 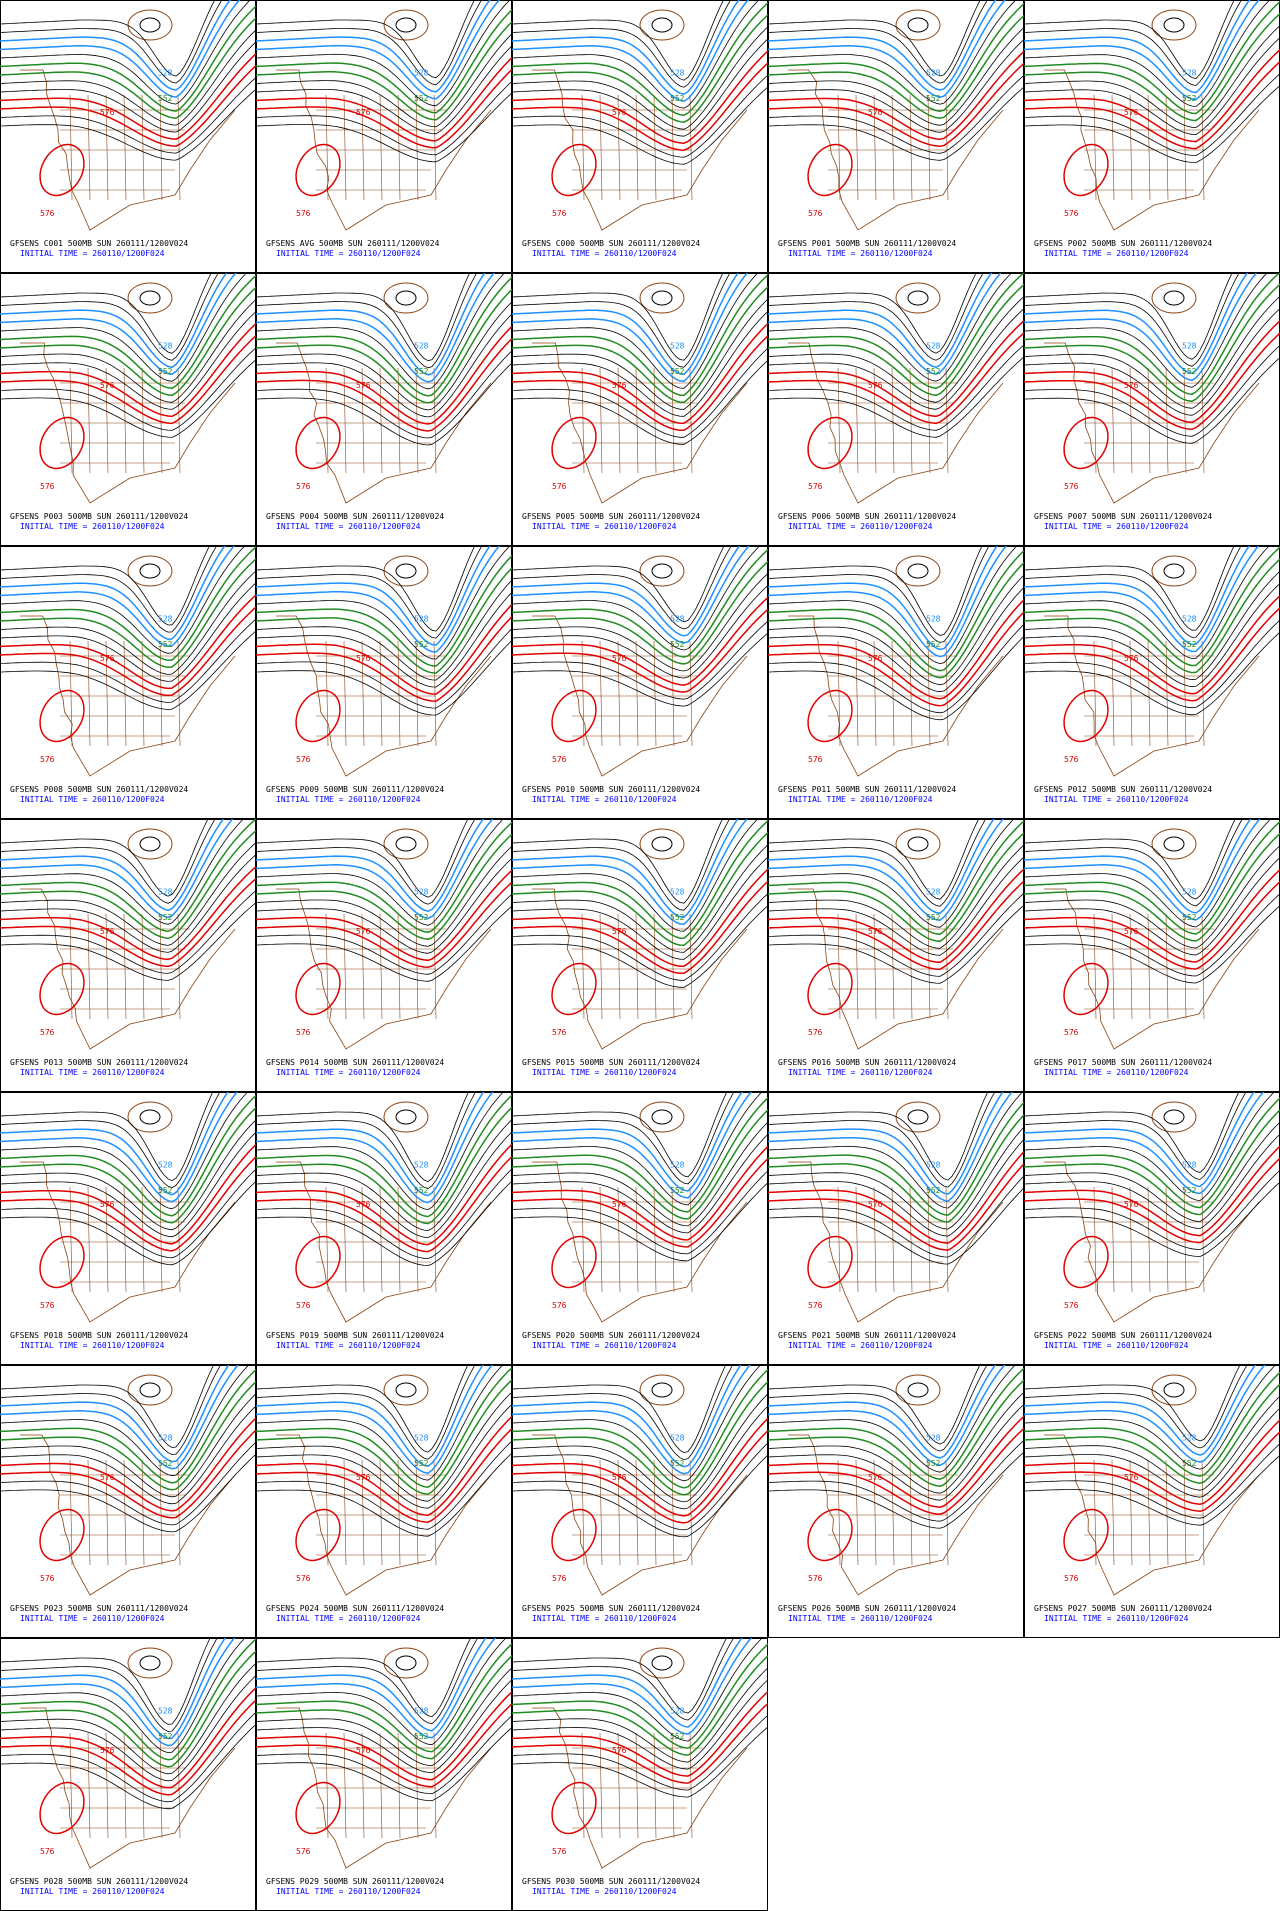 What do you see at coordinates (640, 1774) in the screenshot?
I see `panel-border` at bounding box center [640, 1774].